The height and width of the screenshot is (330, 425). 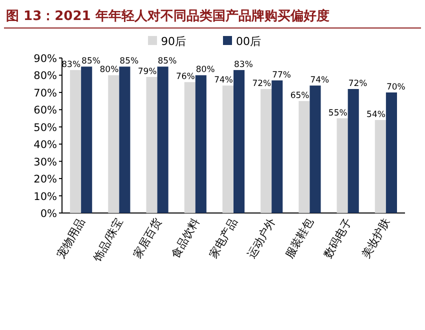 What do you see at coordinates (248, 41) in the screenshot?
I see `legend-label: 00后` at bounding box center [248, 41].